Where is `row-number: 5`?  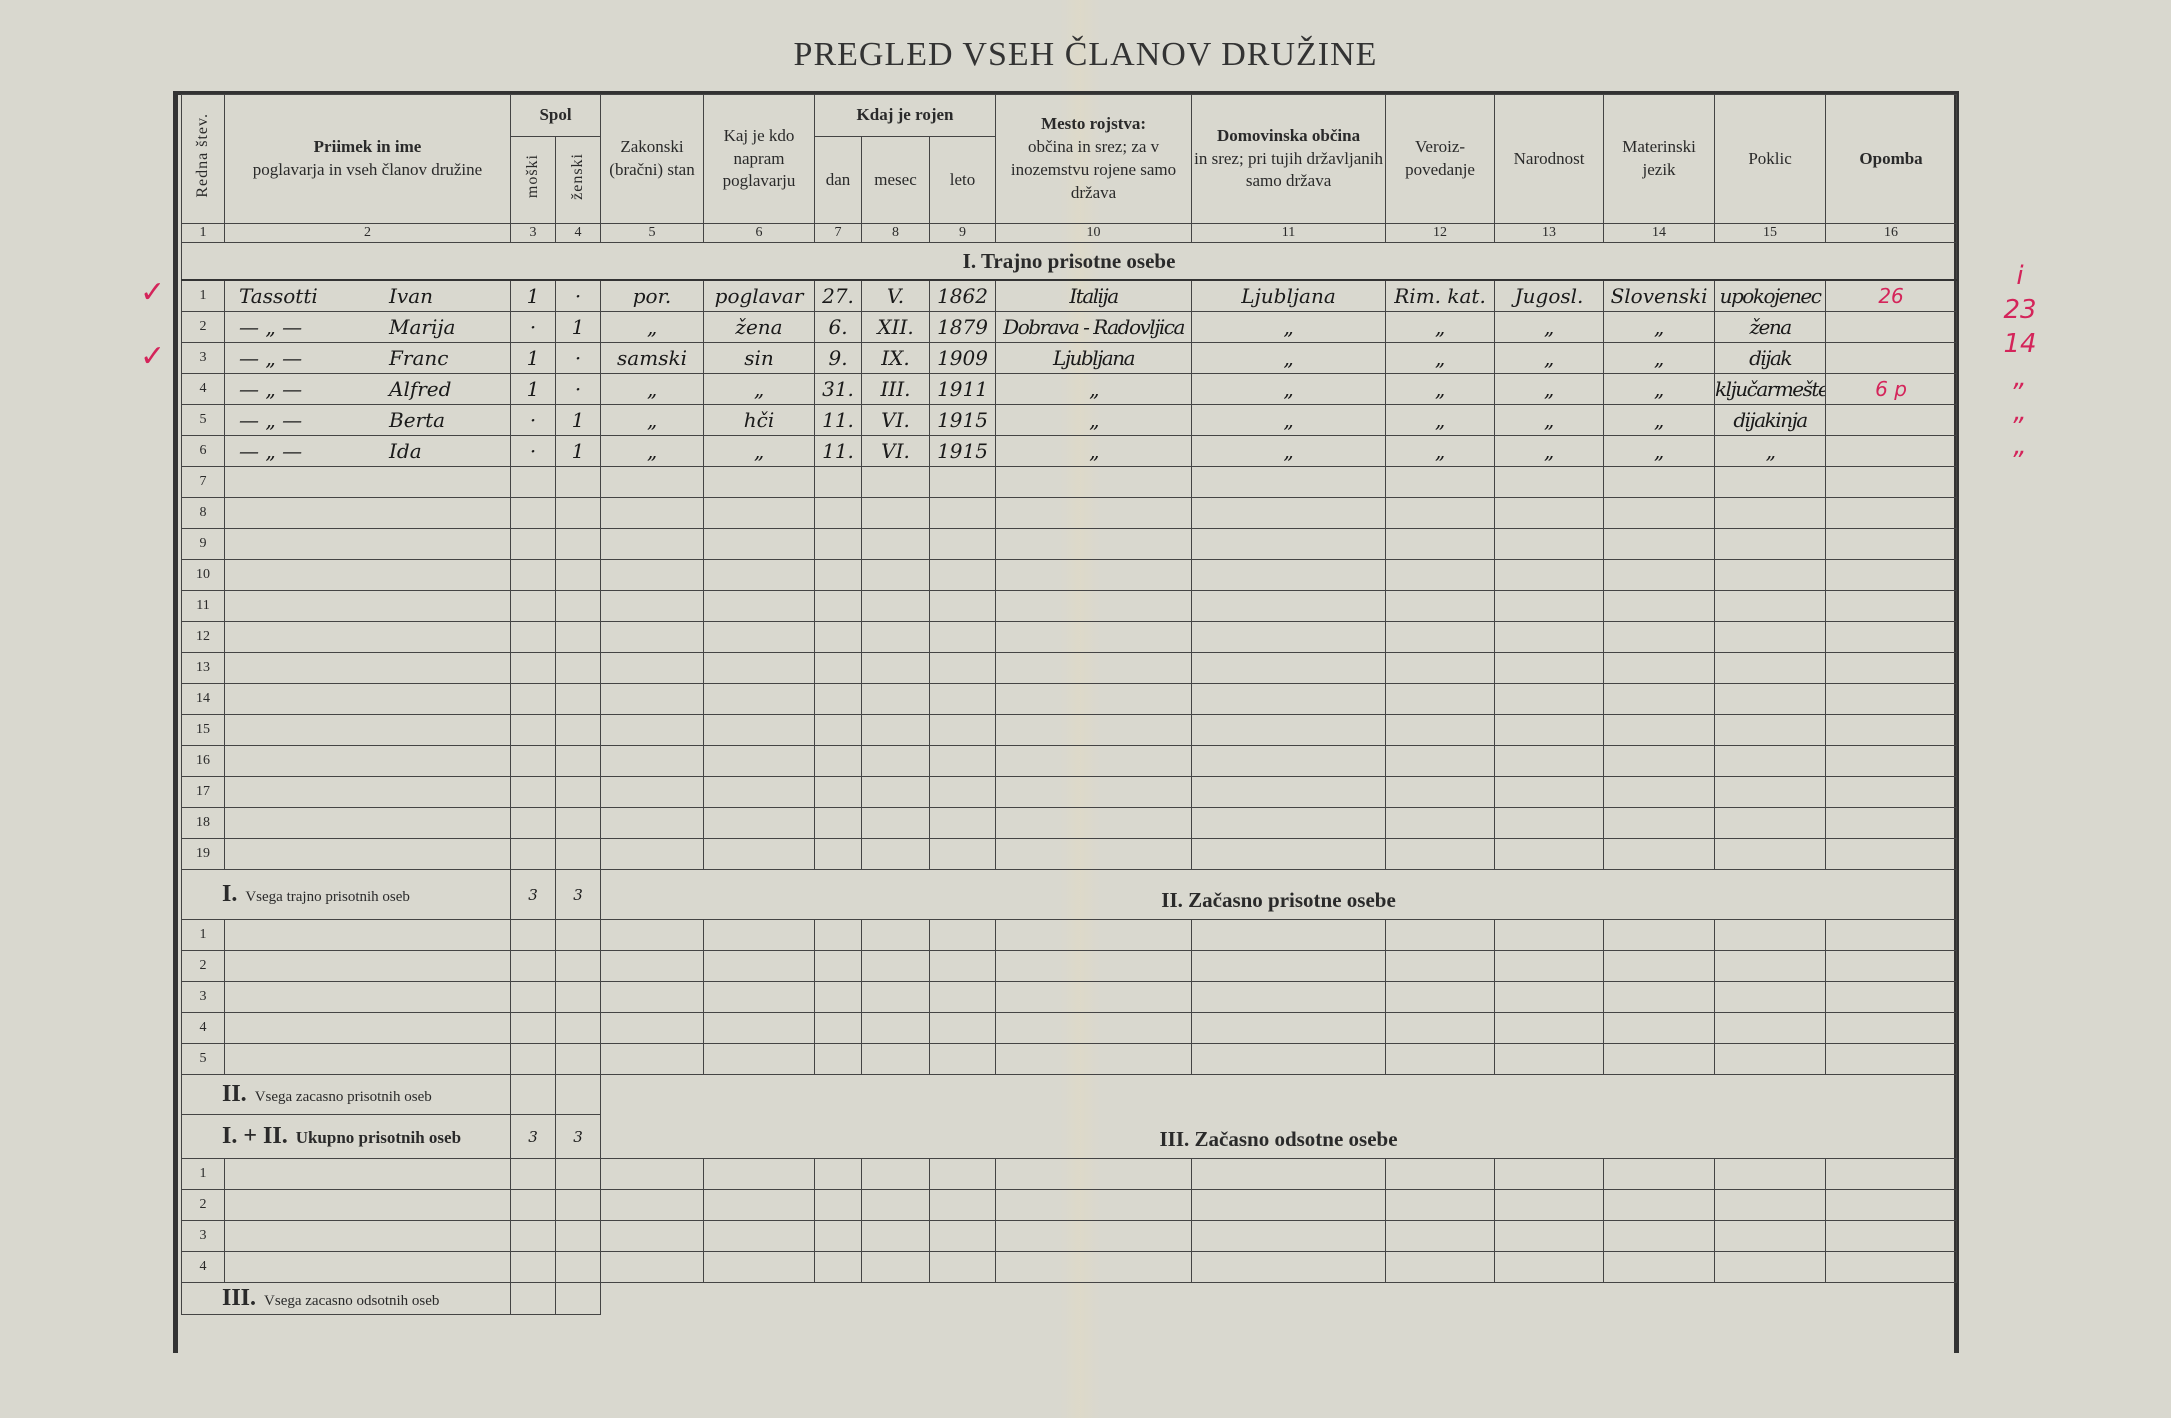 row-number: 5 is located at coordinates (203, 420).